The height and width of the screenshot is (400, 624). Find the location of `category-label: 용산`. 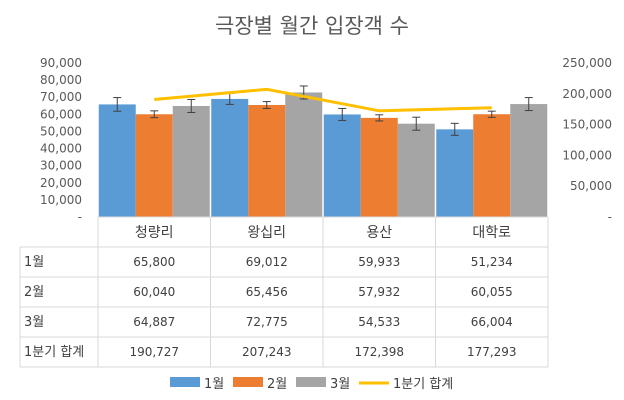

category-label: 용산 is located at coordinates (379, 233).